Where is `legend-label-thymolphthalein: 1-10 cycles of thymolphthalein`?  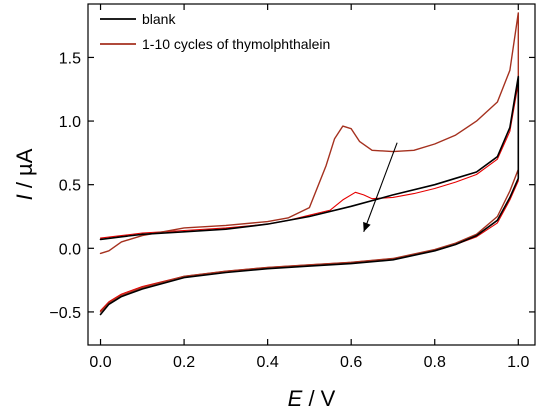
legend-label-thymolphthalein: 1-10 cycles of thymolphthalein is located at coordinates (236, 44).